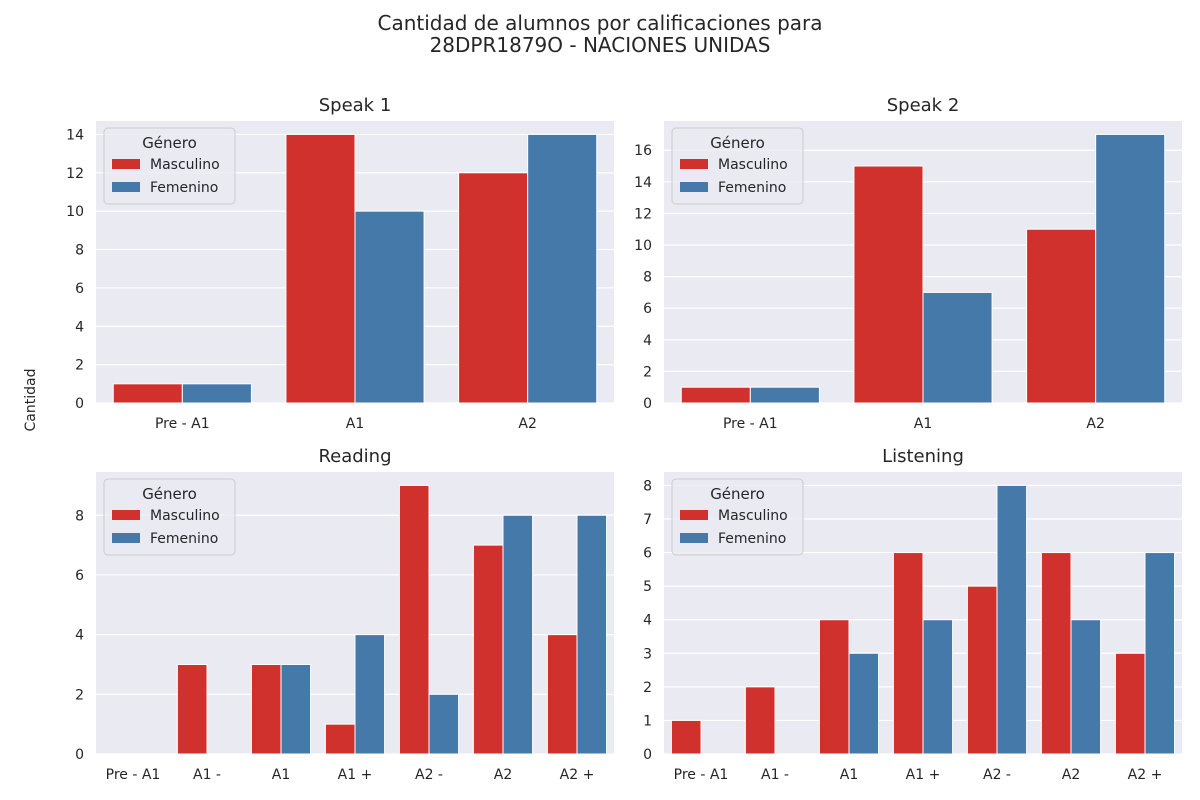 This screenshot has height=800, width=1200. Describe the element at coordinates (643, 151) in the screenshot. I see `y-tick-label: 16` at that location.